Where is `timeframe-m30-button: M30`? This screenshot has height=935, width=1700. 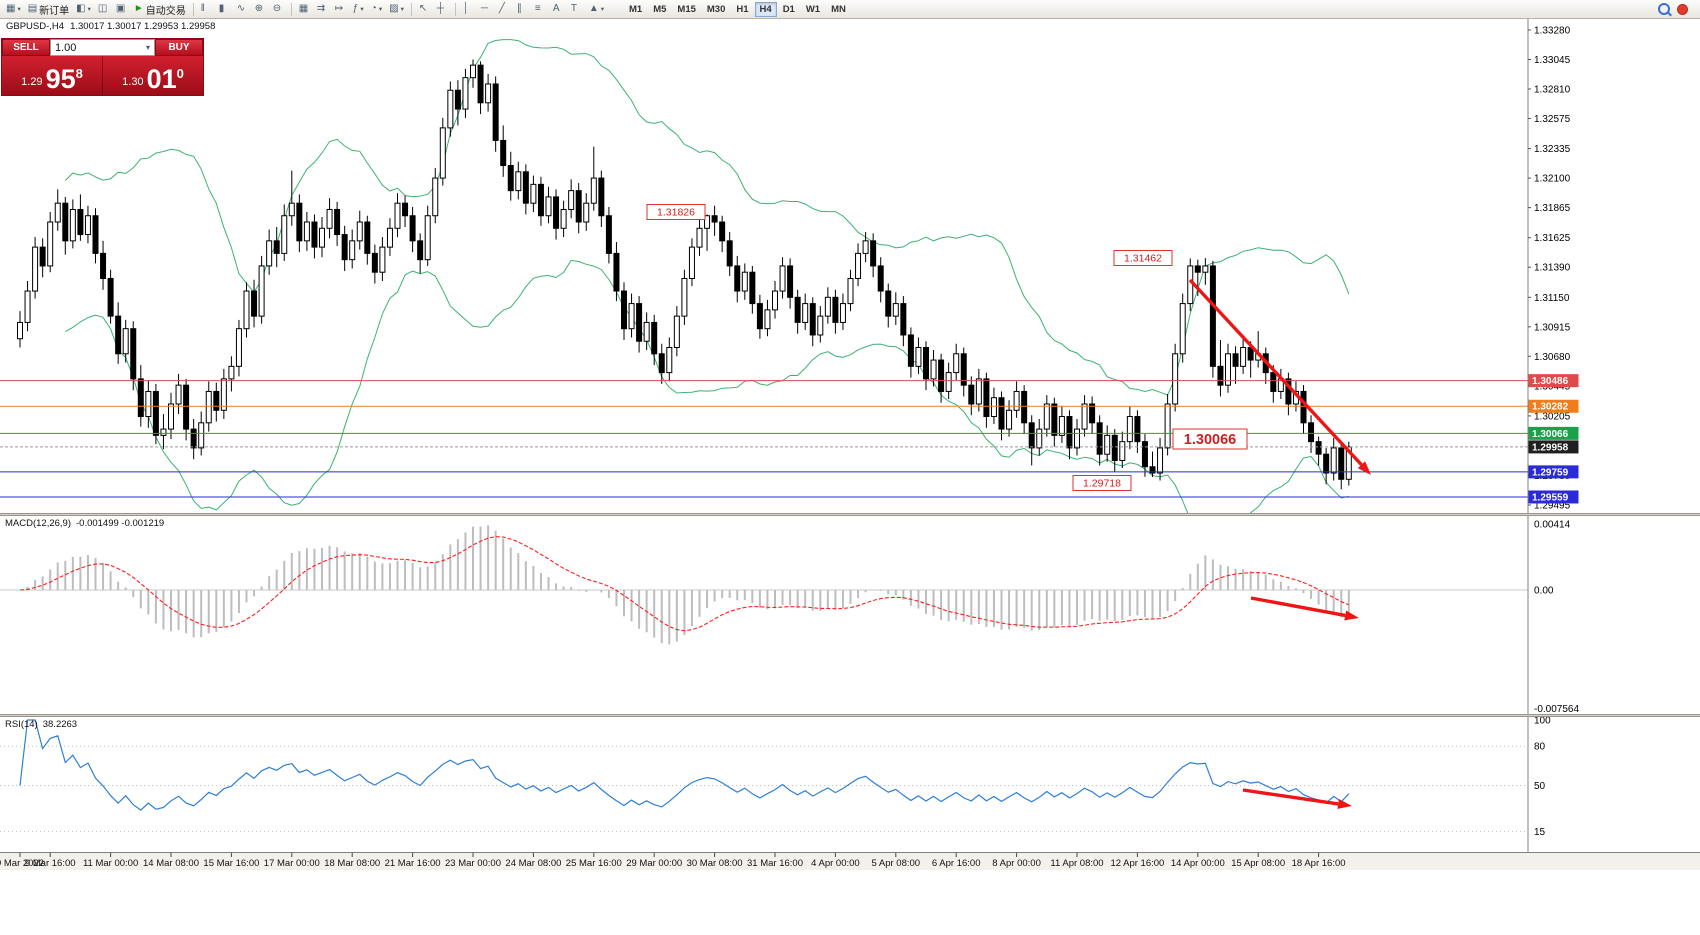 timeframe-m30-button: M30 is located at coordinates (716, 9).